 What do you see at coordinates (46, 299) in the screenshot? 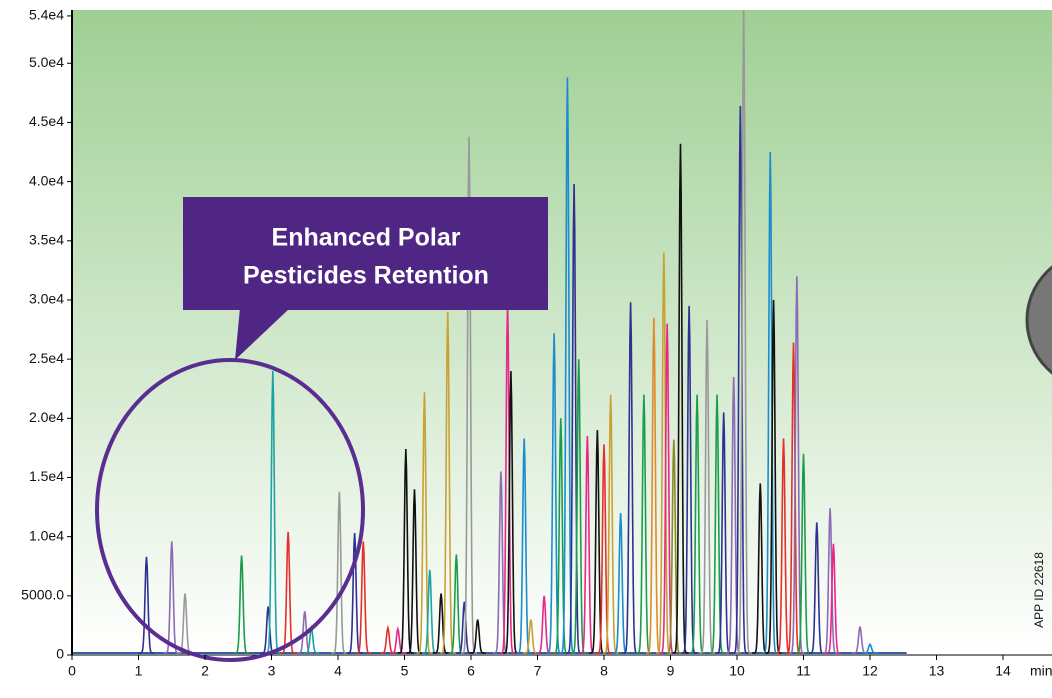
I see `y-tick-label: 3.0e4` at bounding box center [46, 299].